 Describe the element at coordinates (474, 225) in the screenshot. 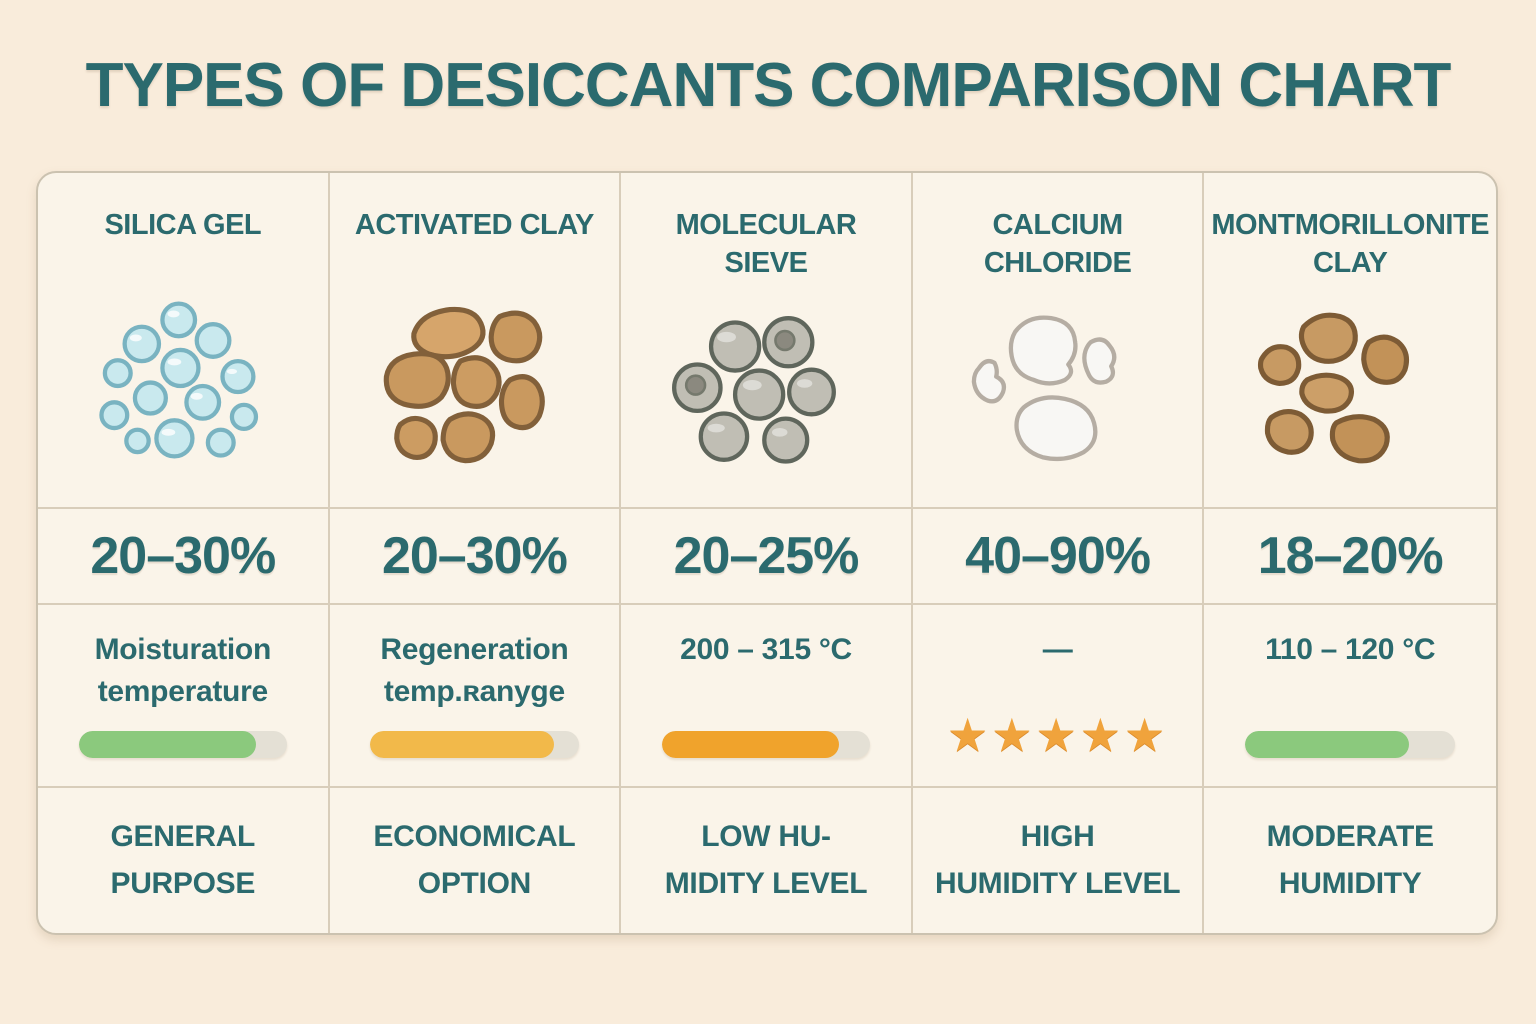

I see `column-title: ACTIVATED CLAY` at that location.